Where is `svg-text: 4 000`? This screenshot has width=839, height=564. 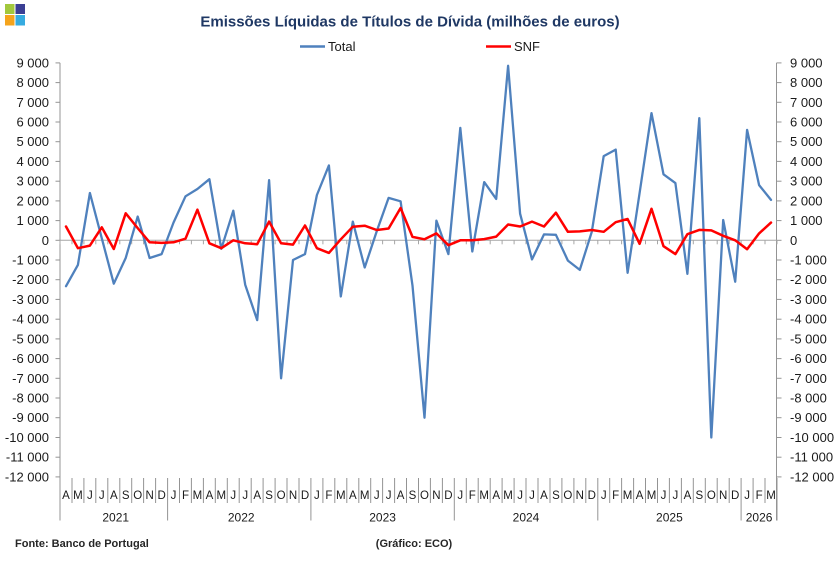 svg-text: 4 000 is located at coordinates (32, 161).